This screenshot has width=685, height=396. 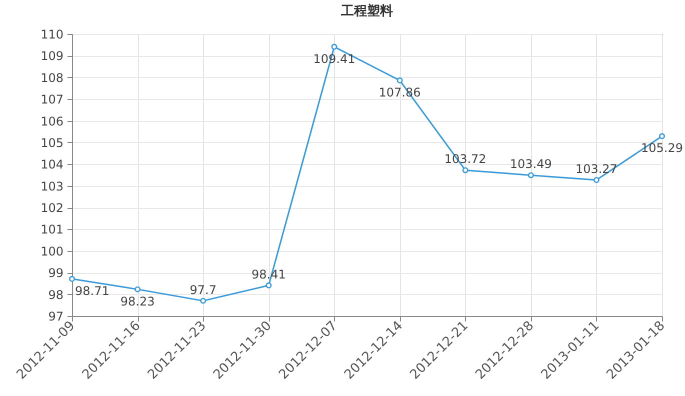 I want to click on y-tick-label: 98, so click(x=56, y=295).